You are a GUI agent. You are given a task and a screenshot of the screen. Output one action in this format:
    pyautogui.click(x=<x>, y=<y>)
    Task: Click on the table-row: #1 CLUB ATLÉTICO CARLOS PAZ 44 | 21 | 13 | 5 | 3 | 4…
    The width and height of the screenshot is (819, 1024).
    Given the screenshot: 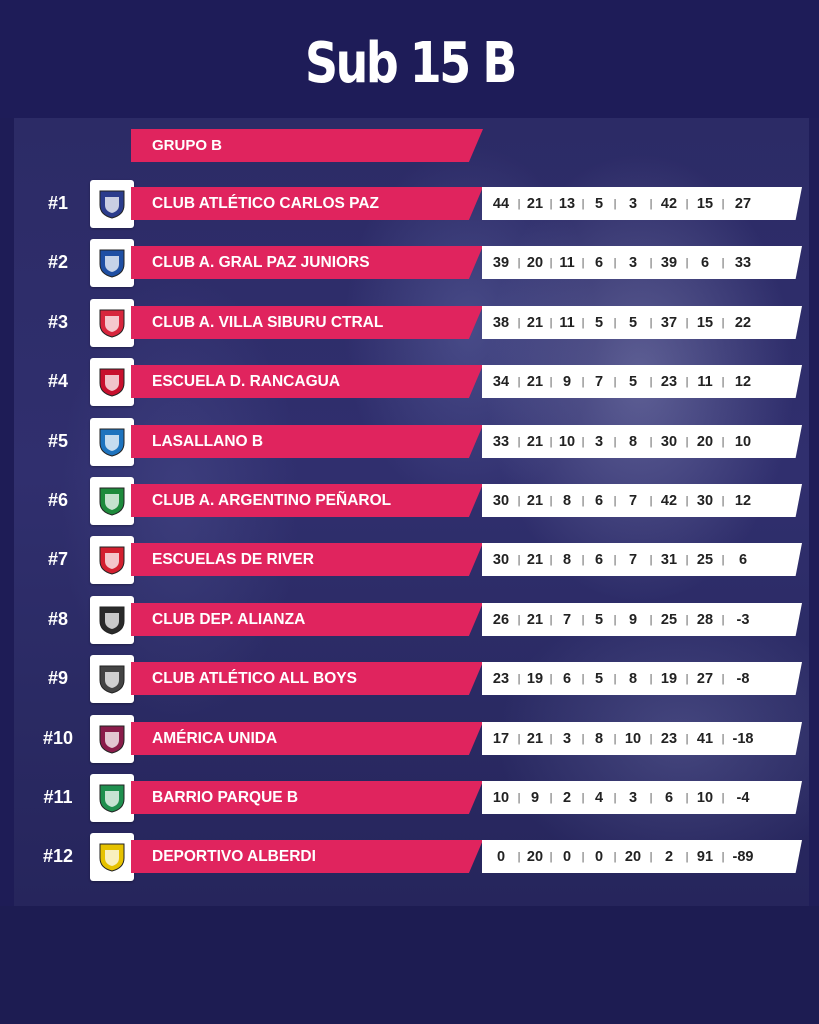 What is the action you would take?
    pyautogui.click(x=409, y=204)
    